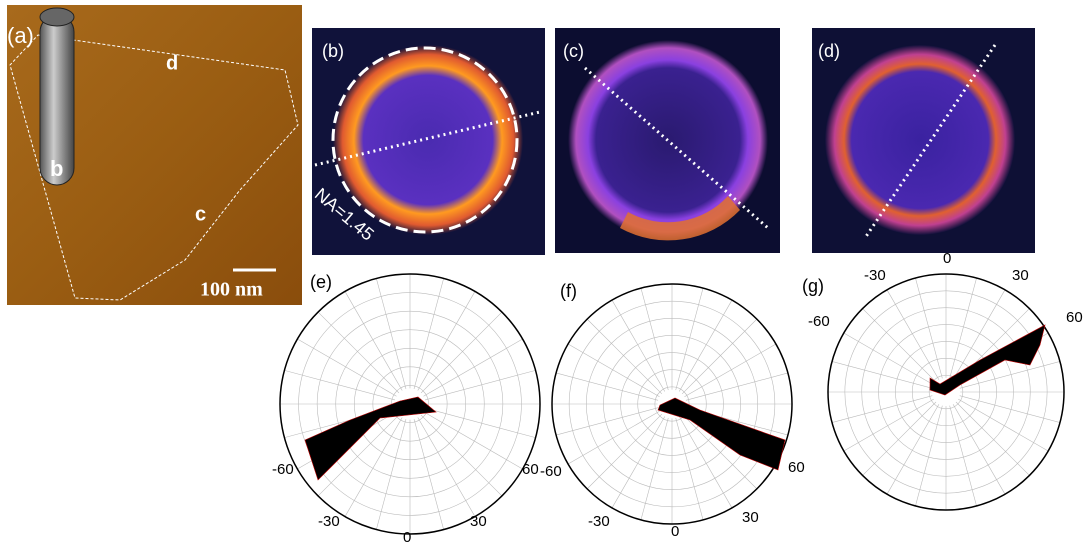 This screenshot has width=1091, height=548. What do you see at coordinates (813, 286) in the screenshot?
I see `panel-label: (g)` at bounding box center [813, 286].